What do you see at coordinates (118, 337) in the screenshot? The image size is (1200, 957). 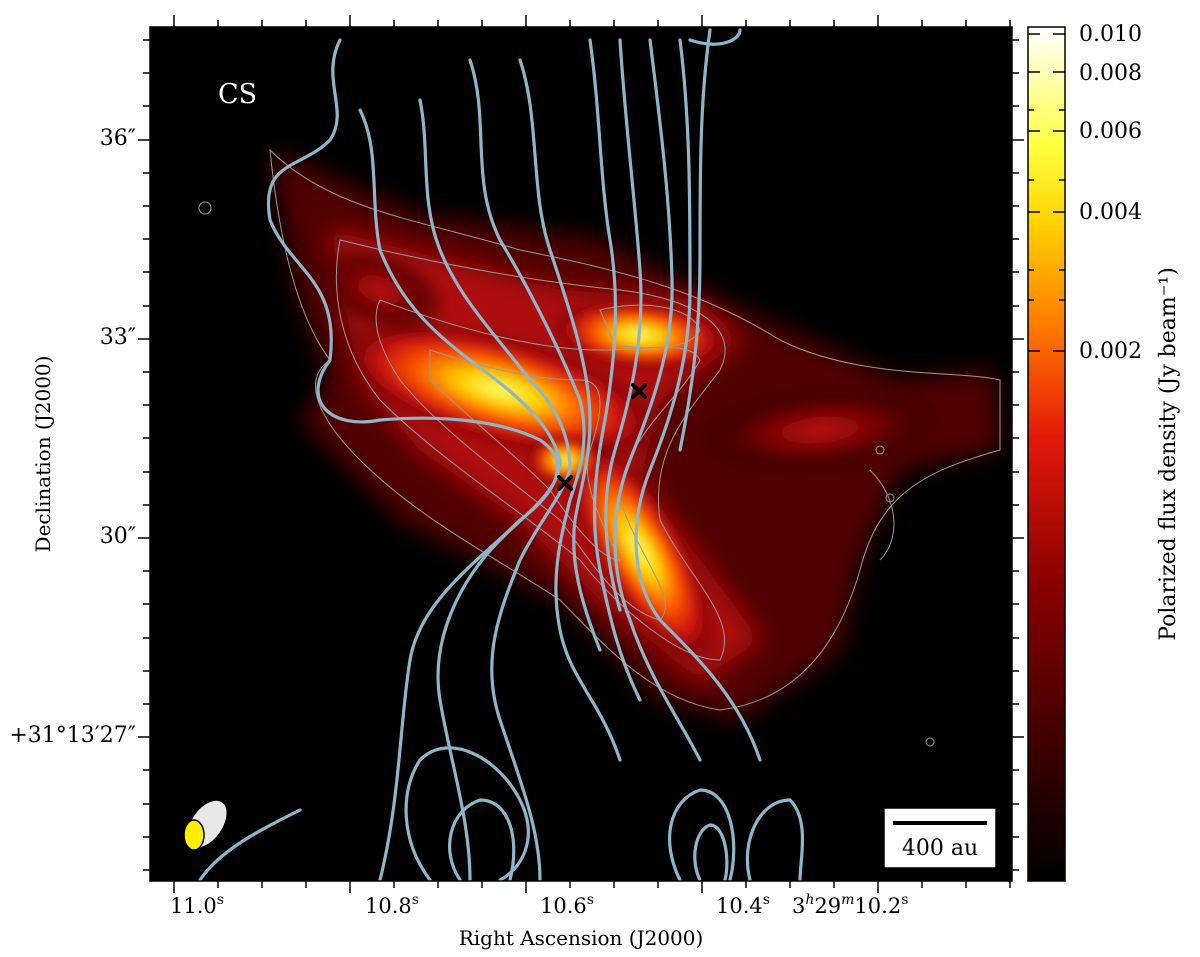 I see `y-tick-label: 33″` at bounding box center [118, 337].